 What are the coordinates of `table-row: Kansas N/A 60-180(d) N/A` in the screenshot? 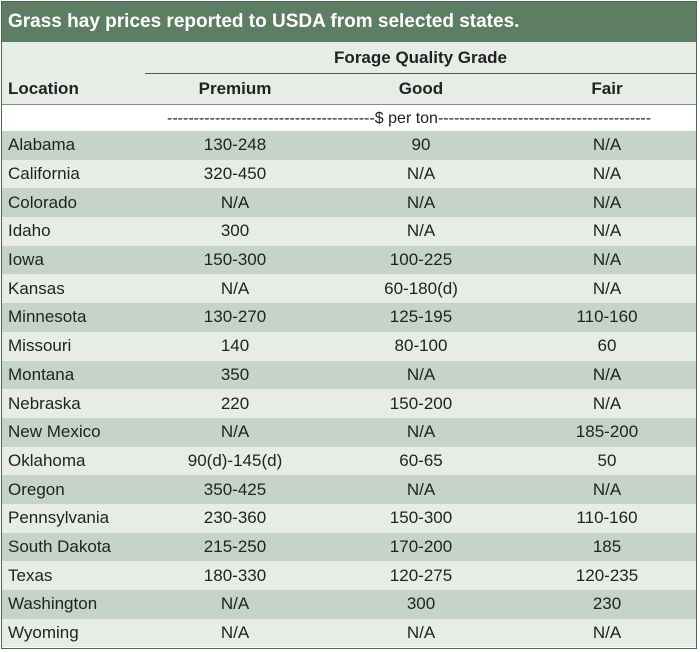 It's located at (349, 289).